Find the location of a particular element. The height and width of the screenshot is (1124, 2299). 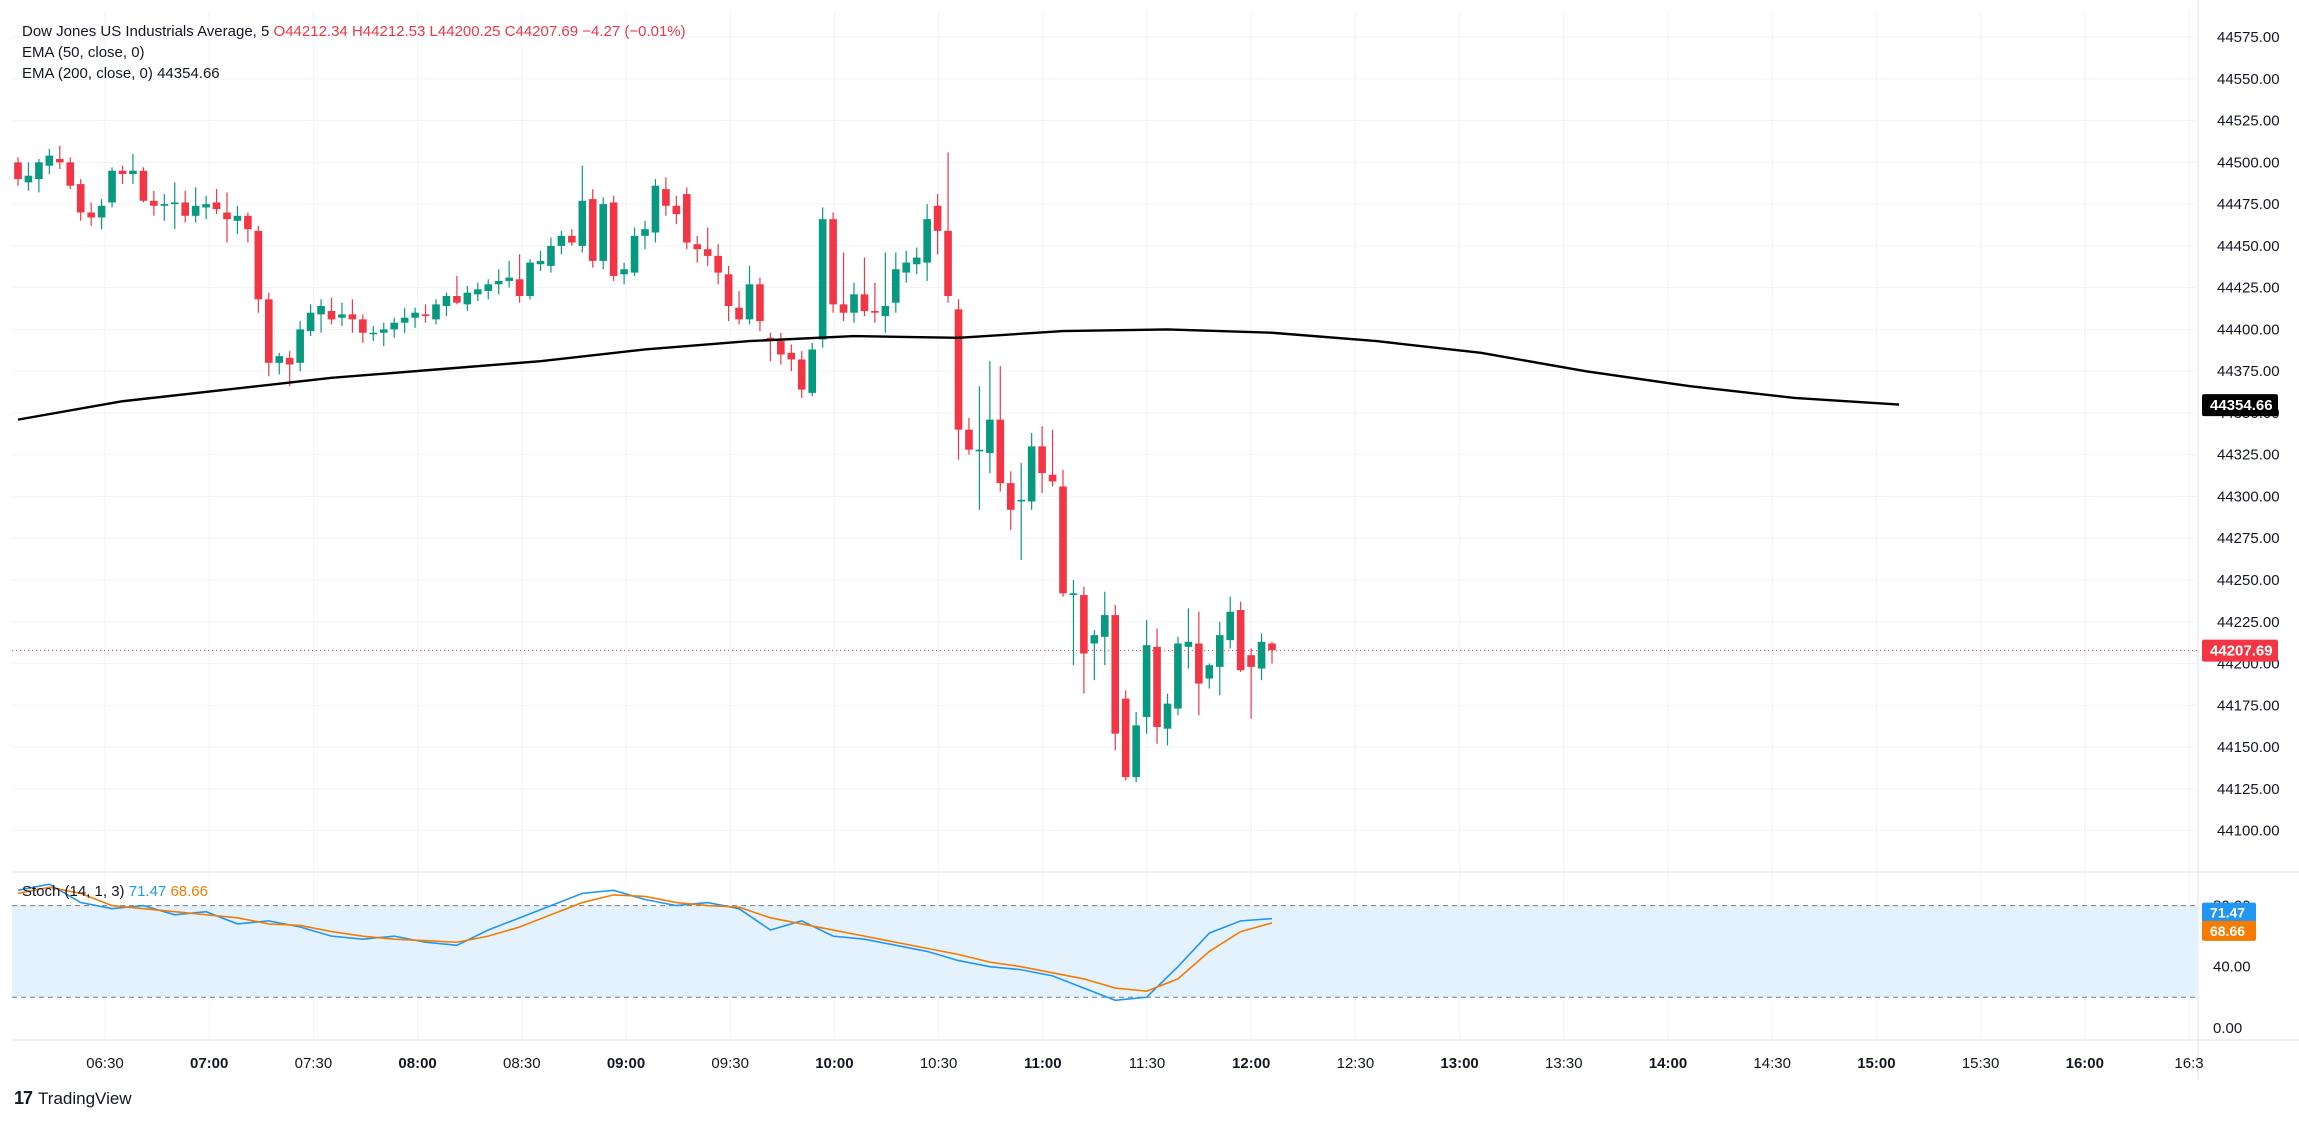

ema50-legend: EMA (50, close, 0) is located at coordinates (83, 52).